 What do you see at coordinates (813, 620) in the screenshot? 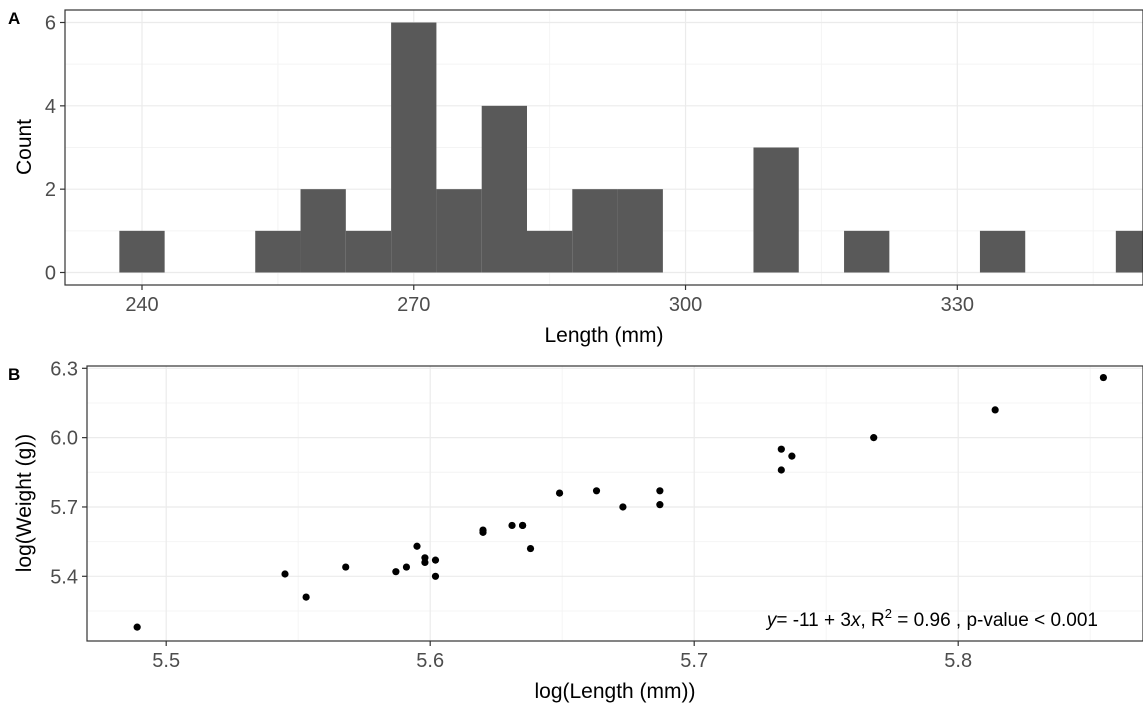
I see `annotation-equation: = -11 + 3` at bounding box center [813, 620].